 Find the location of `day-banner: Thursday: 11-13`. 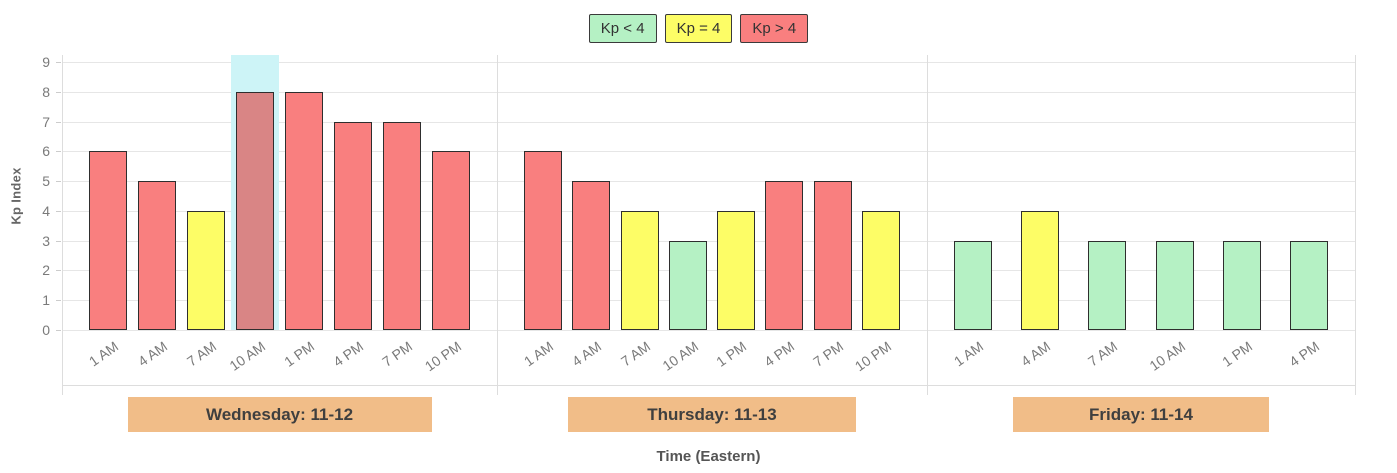

day-banner: Thursday: 11-13 is located at coordinates (712, 414).